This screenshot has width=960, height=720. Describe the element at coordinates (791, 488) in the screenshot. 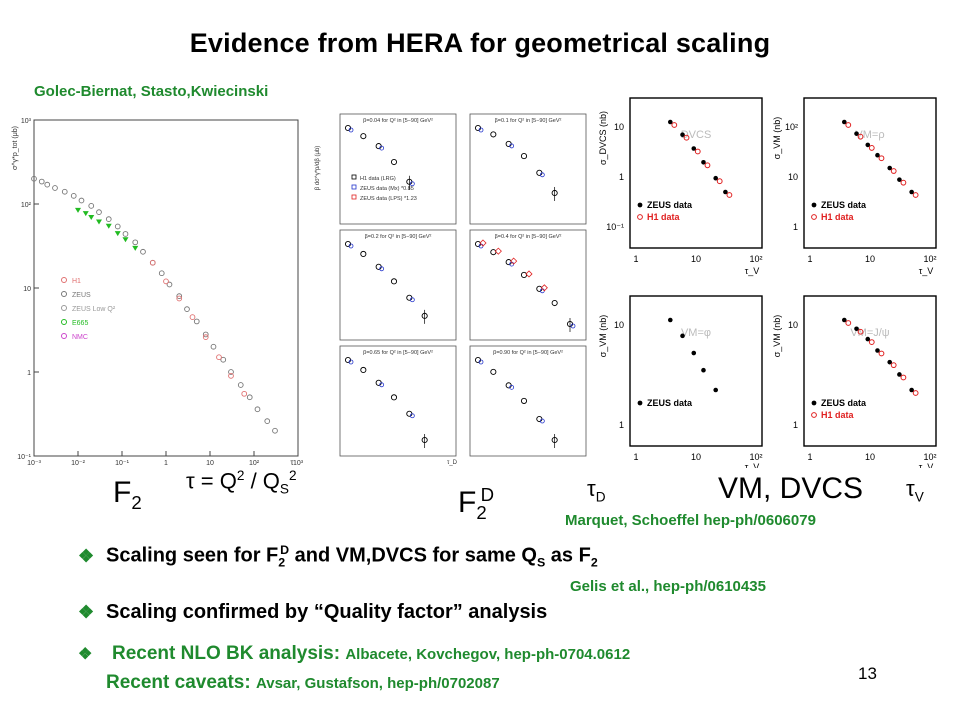

I see `vm-dvcs-label: VM, DVCS` at that location.